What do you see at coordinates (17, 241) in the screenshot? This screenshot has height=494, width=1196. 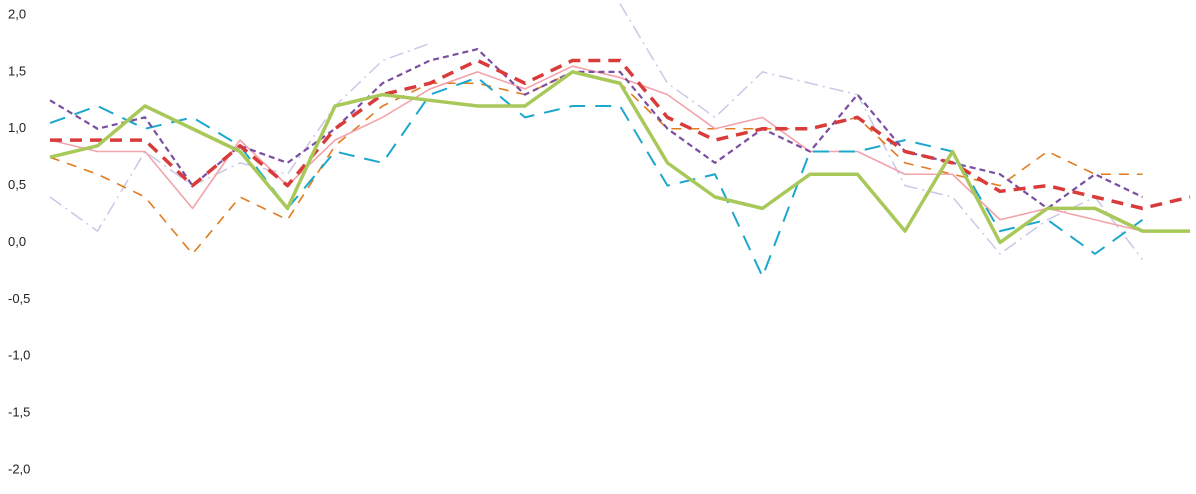 I see `y-tick-label: 0,0` at bounding box center [17, 241].